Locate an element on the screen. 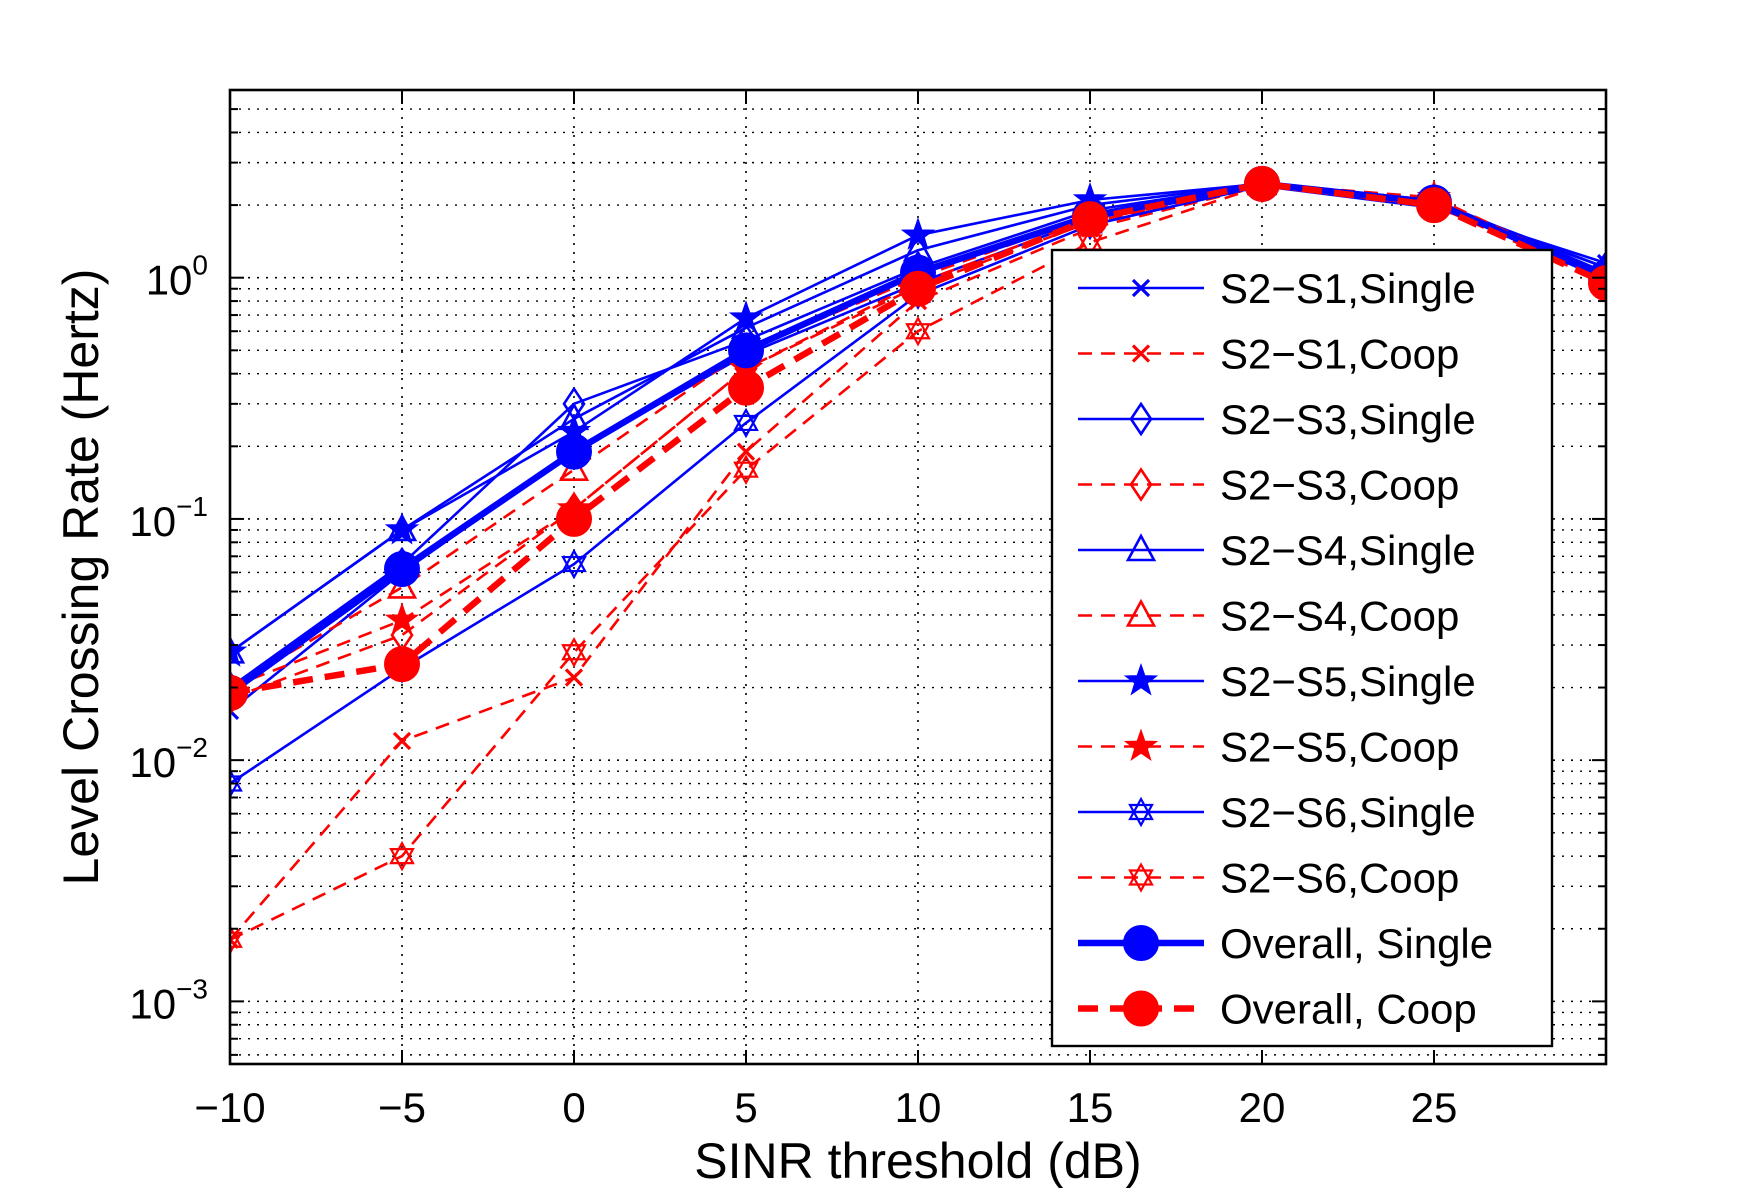 The image size is (1754, 1188). y-tick-exponent: −3 is located at coordinates (192, 988).